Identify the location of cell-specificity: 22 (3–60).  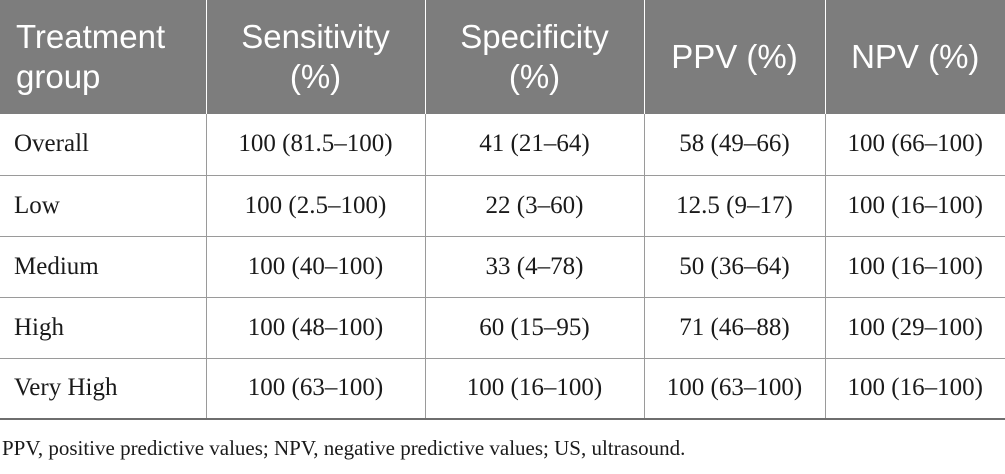
(535, 206).